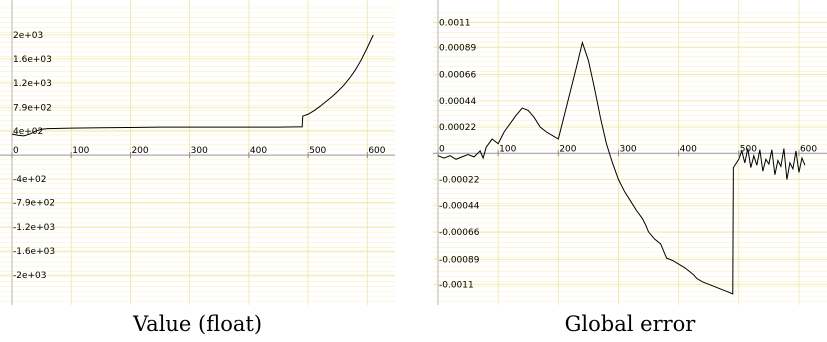 The width and height of the screenshot is (827, 342). What do you see at coordinates (459, 181) in the screenshot?
I see `y-tick-label: -0.00022` at bounding box center [459, 181].